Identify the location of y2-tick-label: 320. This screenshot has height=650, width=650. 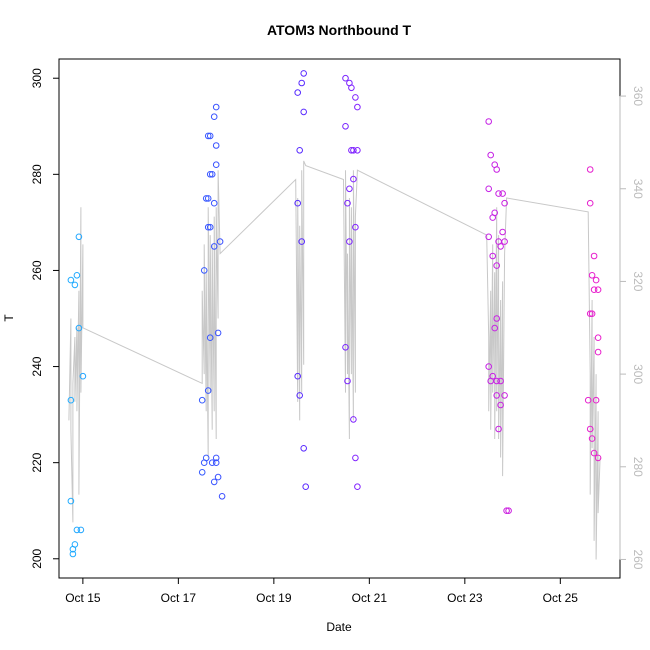
(638, 281).